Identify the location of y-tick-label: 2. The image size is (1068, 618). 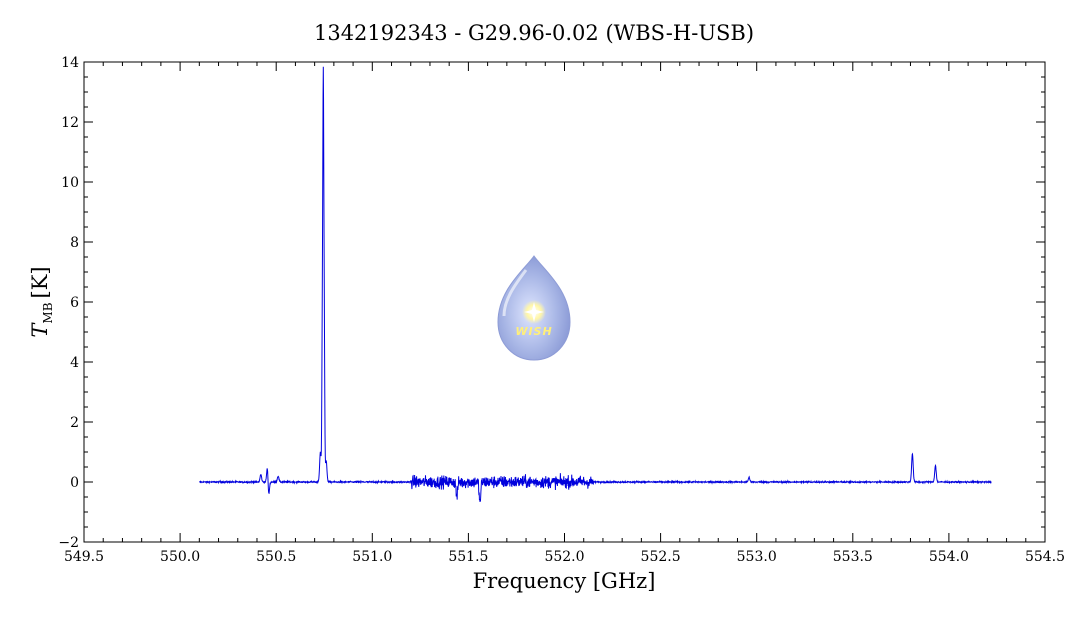
(74, 423).